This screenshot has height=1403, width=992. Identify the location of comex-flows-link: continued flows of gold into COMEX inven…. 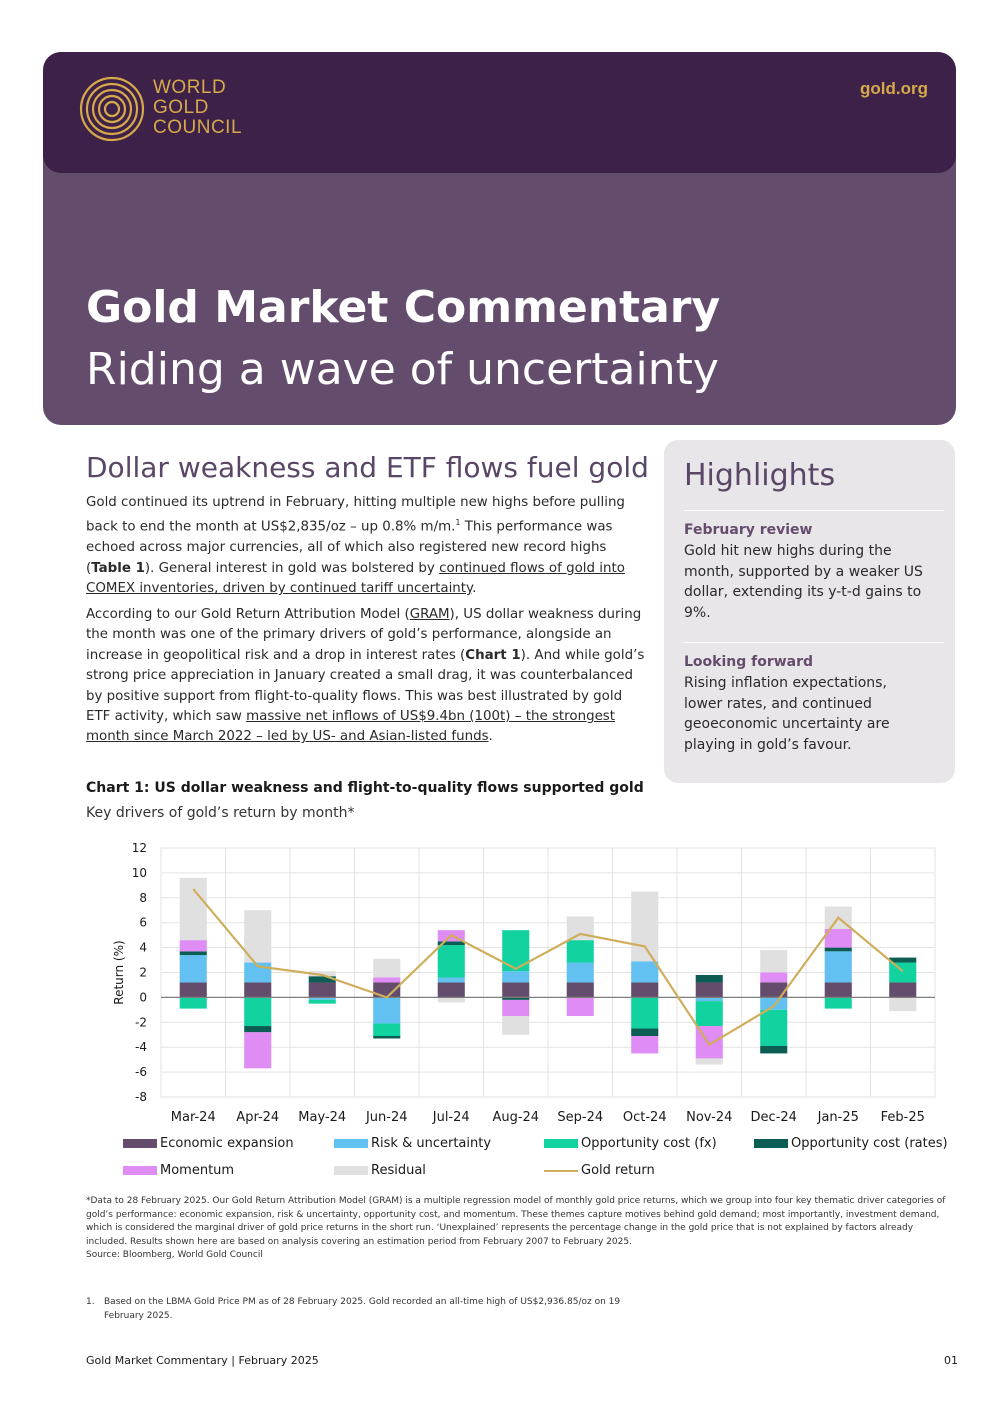
(355, 578).